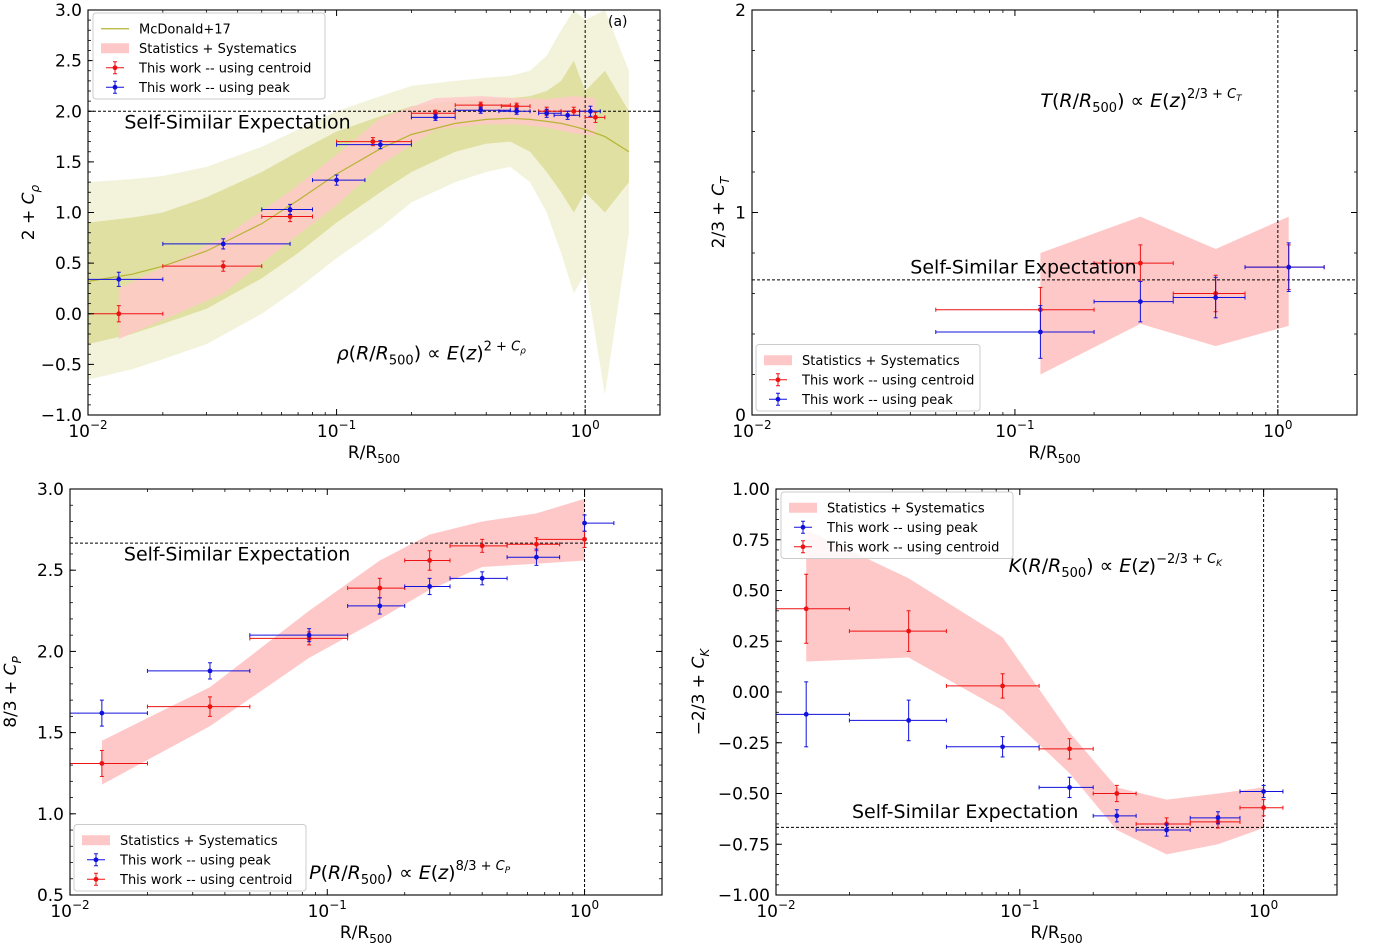 This screenshot has width=1387, height=948. Describe the element at coordinates (61, 416) in the screenshot. I see `y-tick-label: −1.0` at that location.